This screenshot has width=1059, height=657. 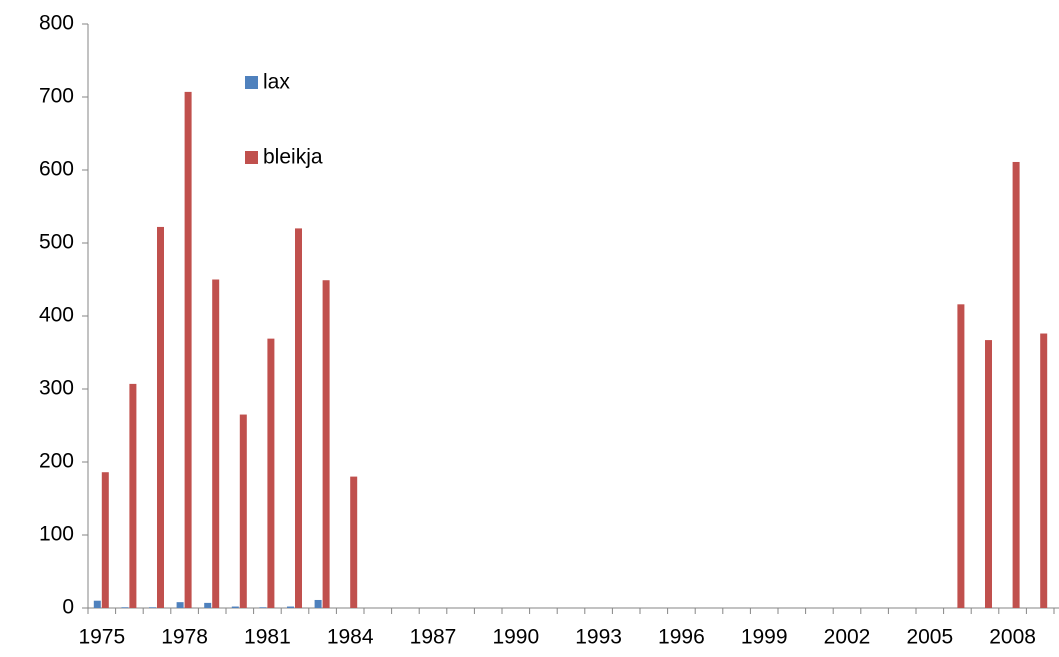 What do you see at coordinates (276, 82) in the screenshot?
I see `legend-label: lax` at bounding box center [276, 82].